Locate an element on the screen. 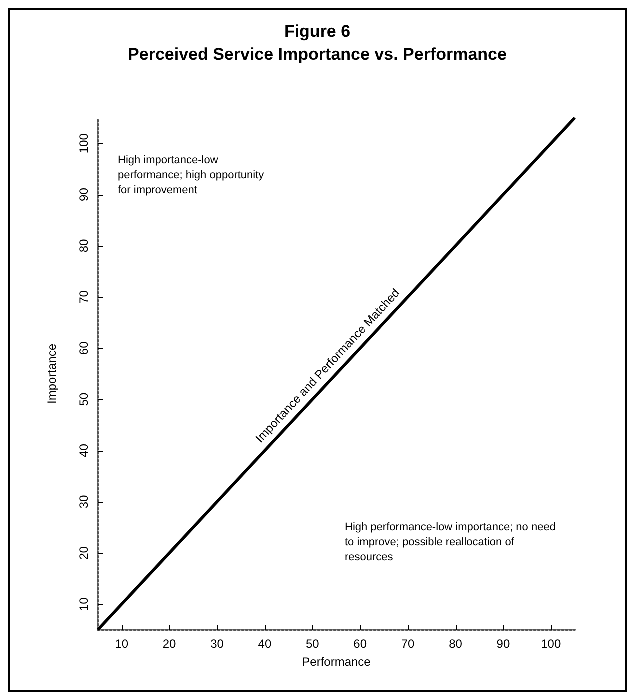 The height and width of the screenshot is (700, 637). y-tick-label: 10 is located at coordinates (84, 604).